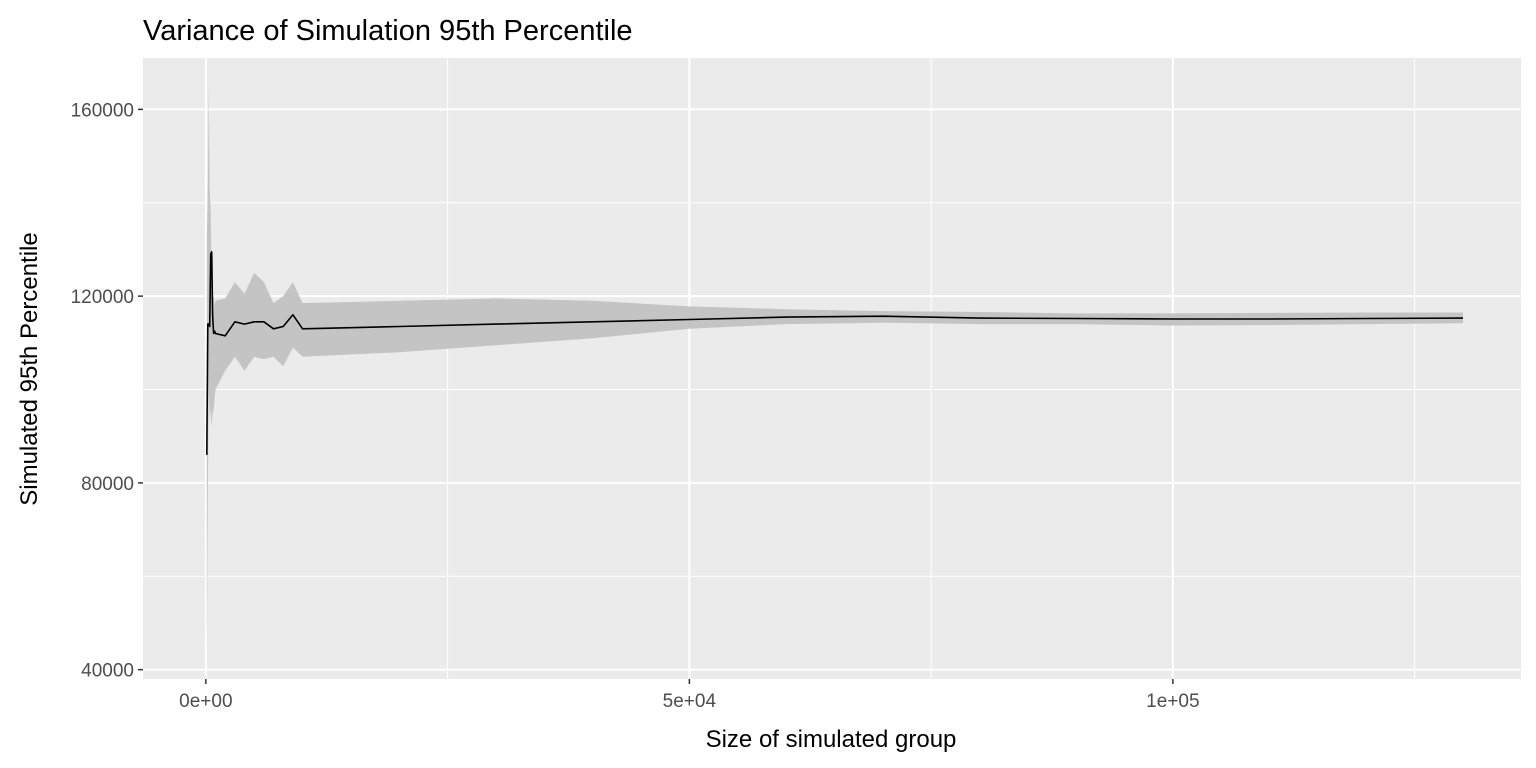  Describe the element at coordinates (102, 297) in the screenshot. I see `y-tick-label: 120000` at that location.